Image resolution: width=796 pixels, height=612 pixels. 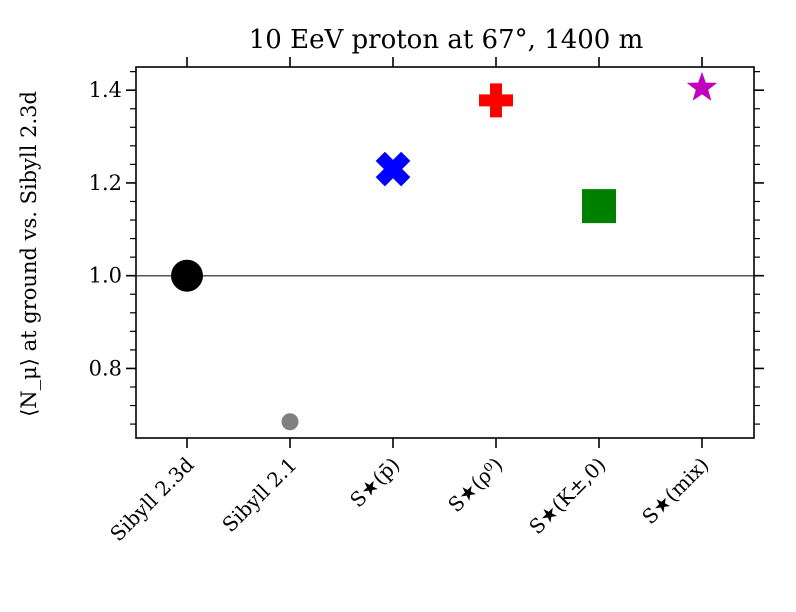 What do you see at coordinates (599, 206) in the screenshot?
I see `data-point-square` at bounding box center [599, 206].